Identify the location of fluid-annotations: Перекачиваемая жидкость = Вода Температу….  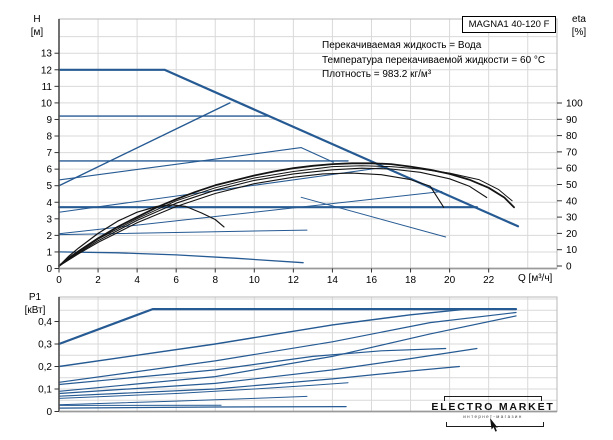
(433, 61).